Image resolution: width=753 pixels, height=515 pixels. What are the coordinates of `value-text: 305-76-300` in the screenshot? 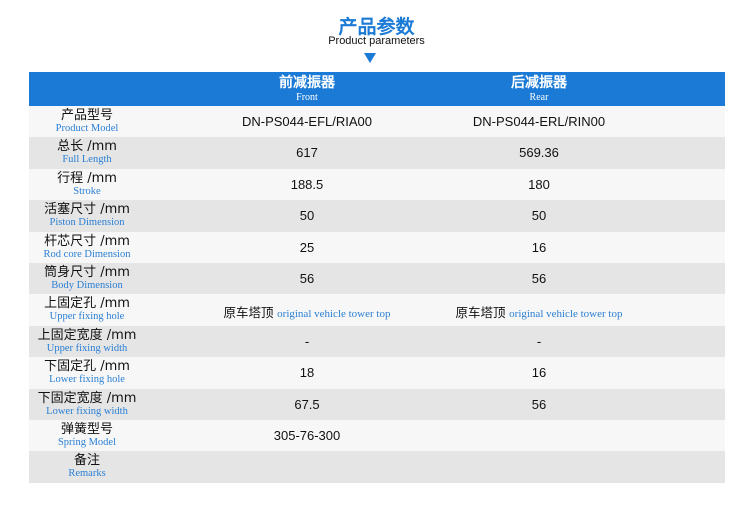 It's located at (307, 435).